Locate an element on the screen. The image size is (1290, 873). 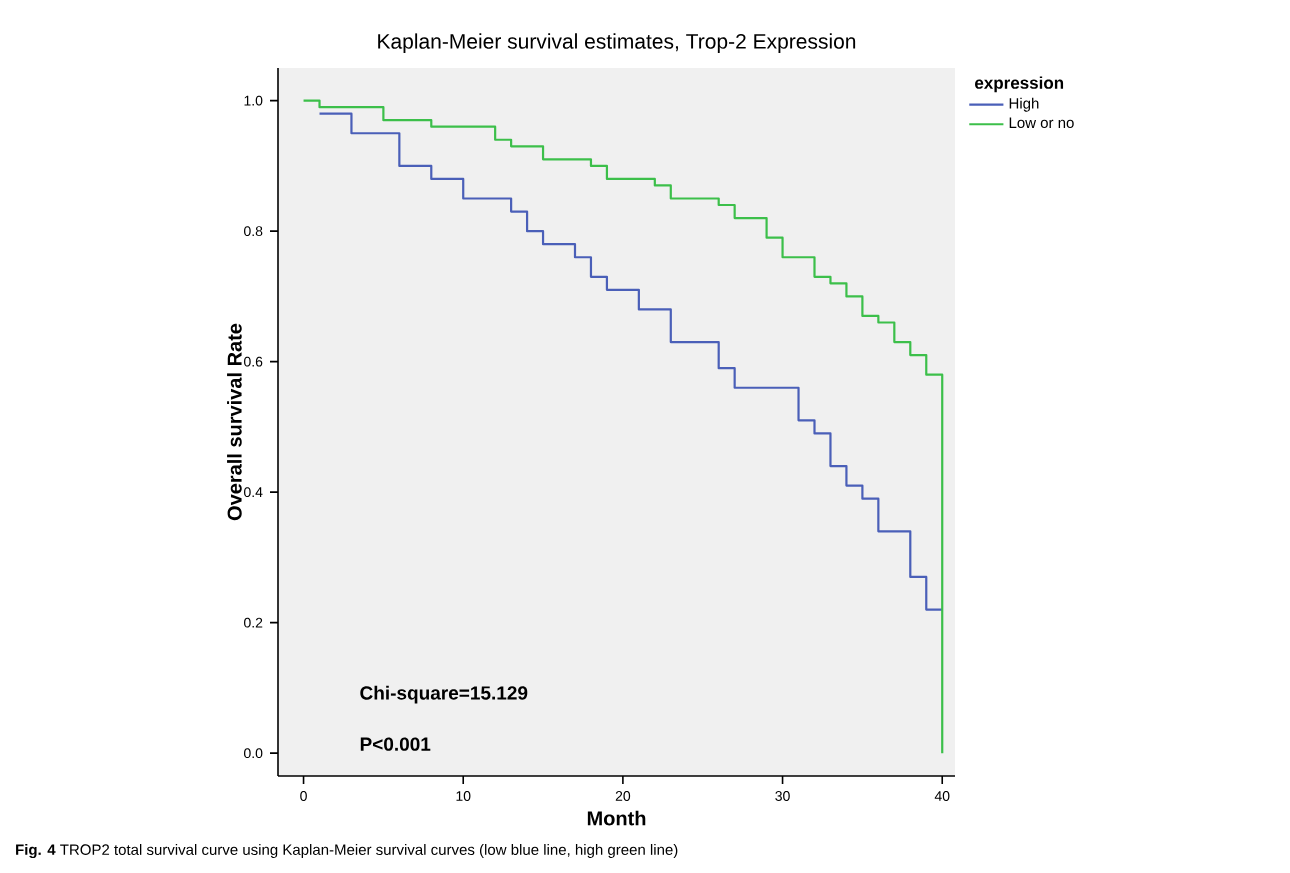
x-tick-label: 30 is located at coordinates (782, 796).